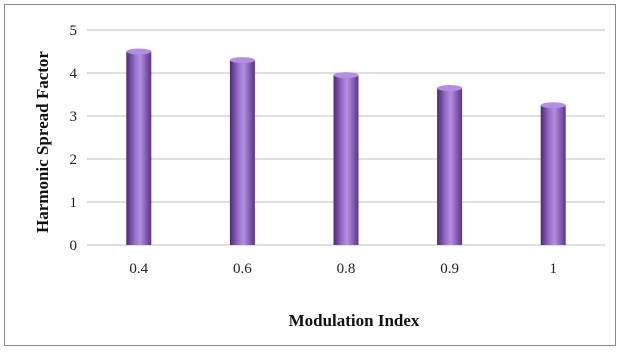  I want to click on y-tick-label-4: 4, so click(74, 74).